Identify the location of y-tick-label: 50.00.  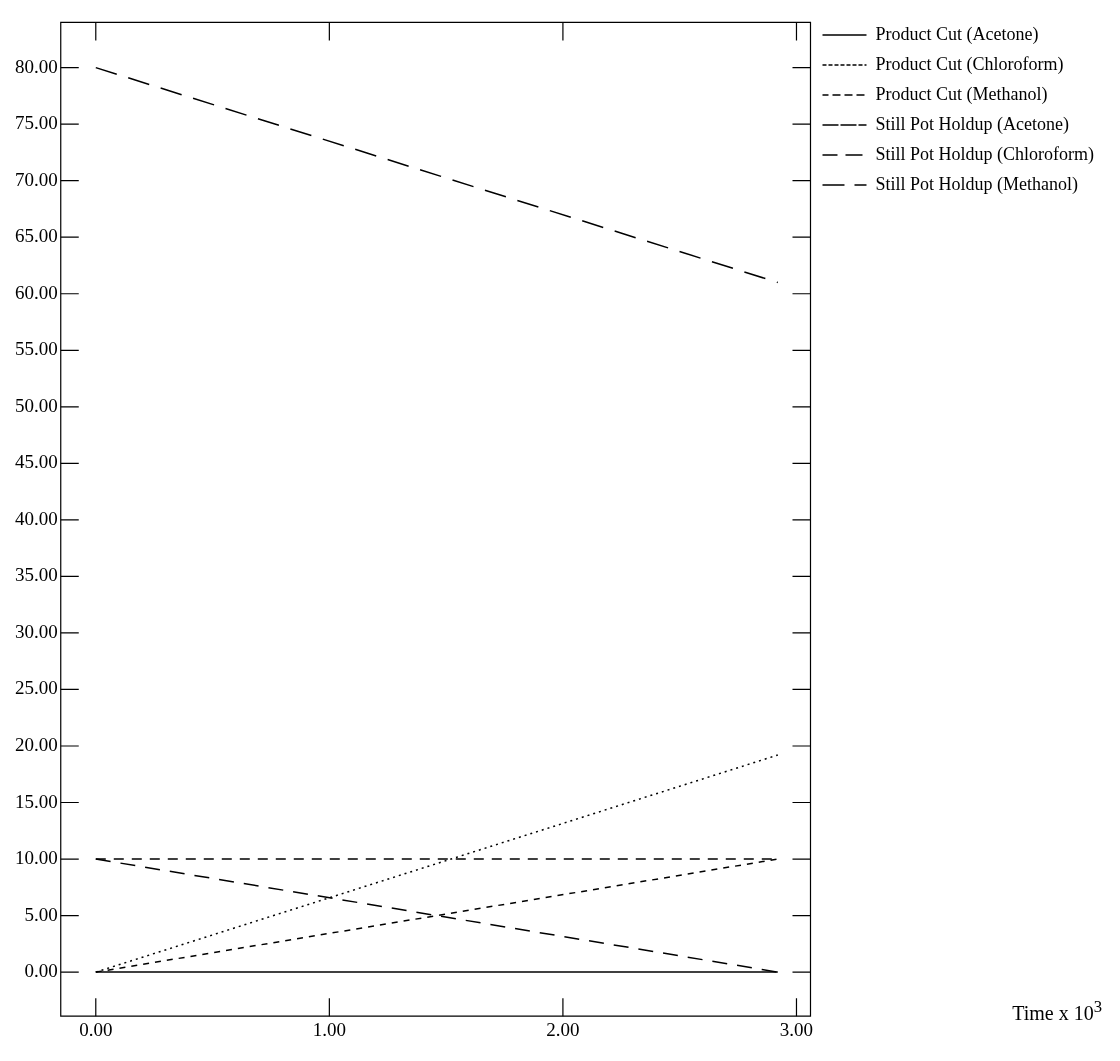
(36, 405).